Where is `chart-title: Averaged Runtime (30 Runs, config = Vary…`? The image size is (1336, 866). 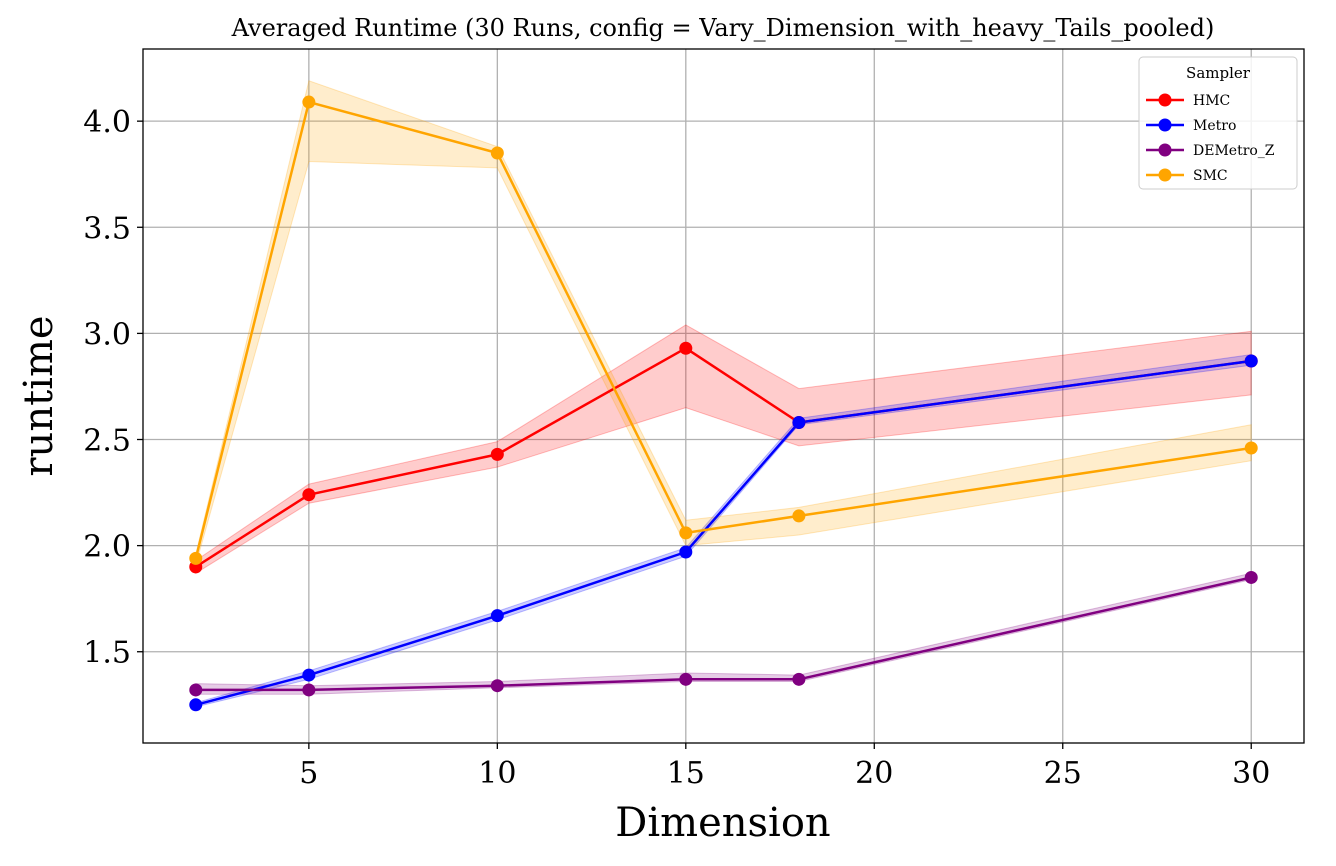
chart-title: Averaged Runtime (30 Runs, config = Vary… is located at coordinates (723, 28).